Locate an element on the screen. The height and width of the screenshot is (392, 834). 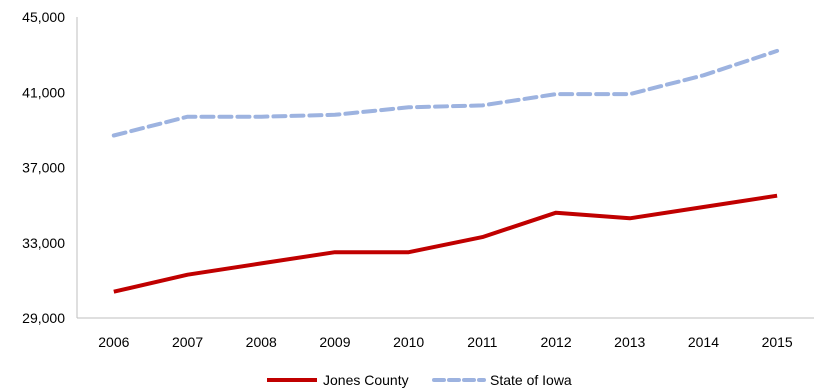
y-tick-label: 33,000 is located at coordinates (43, 243).